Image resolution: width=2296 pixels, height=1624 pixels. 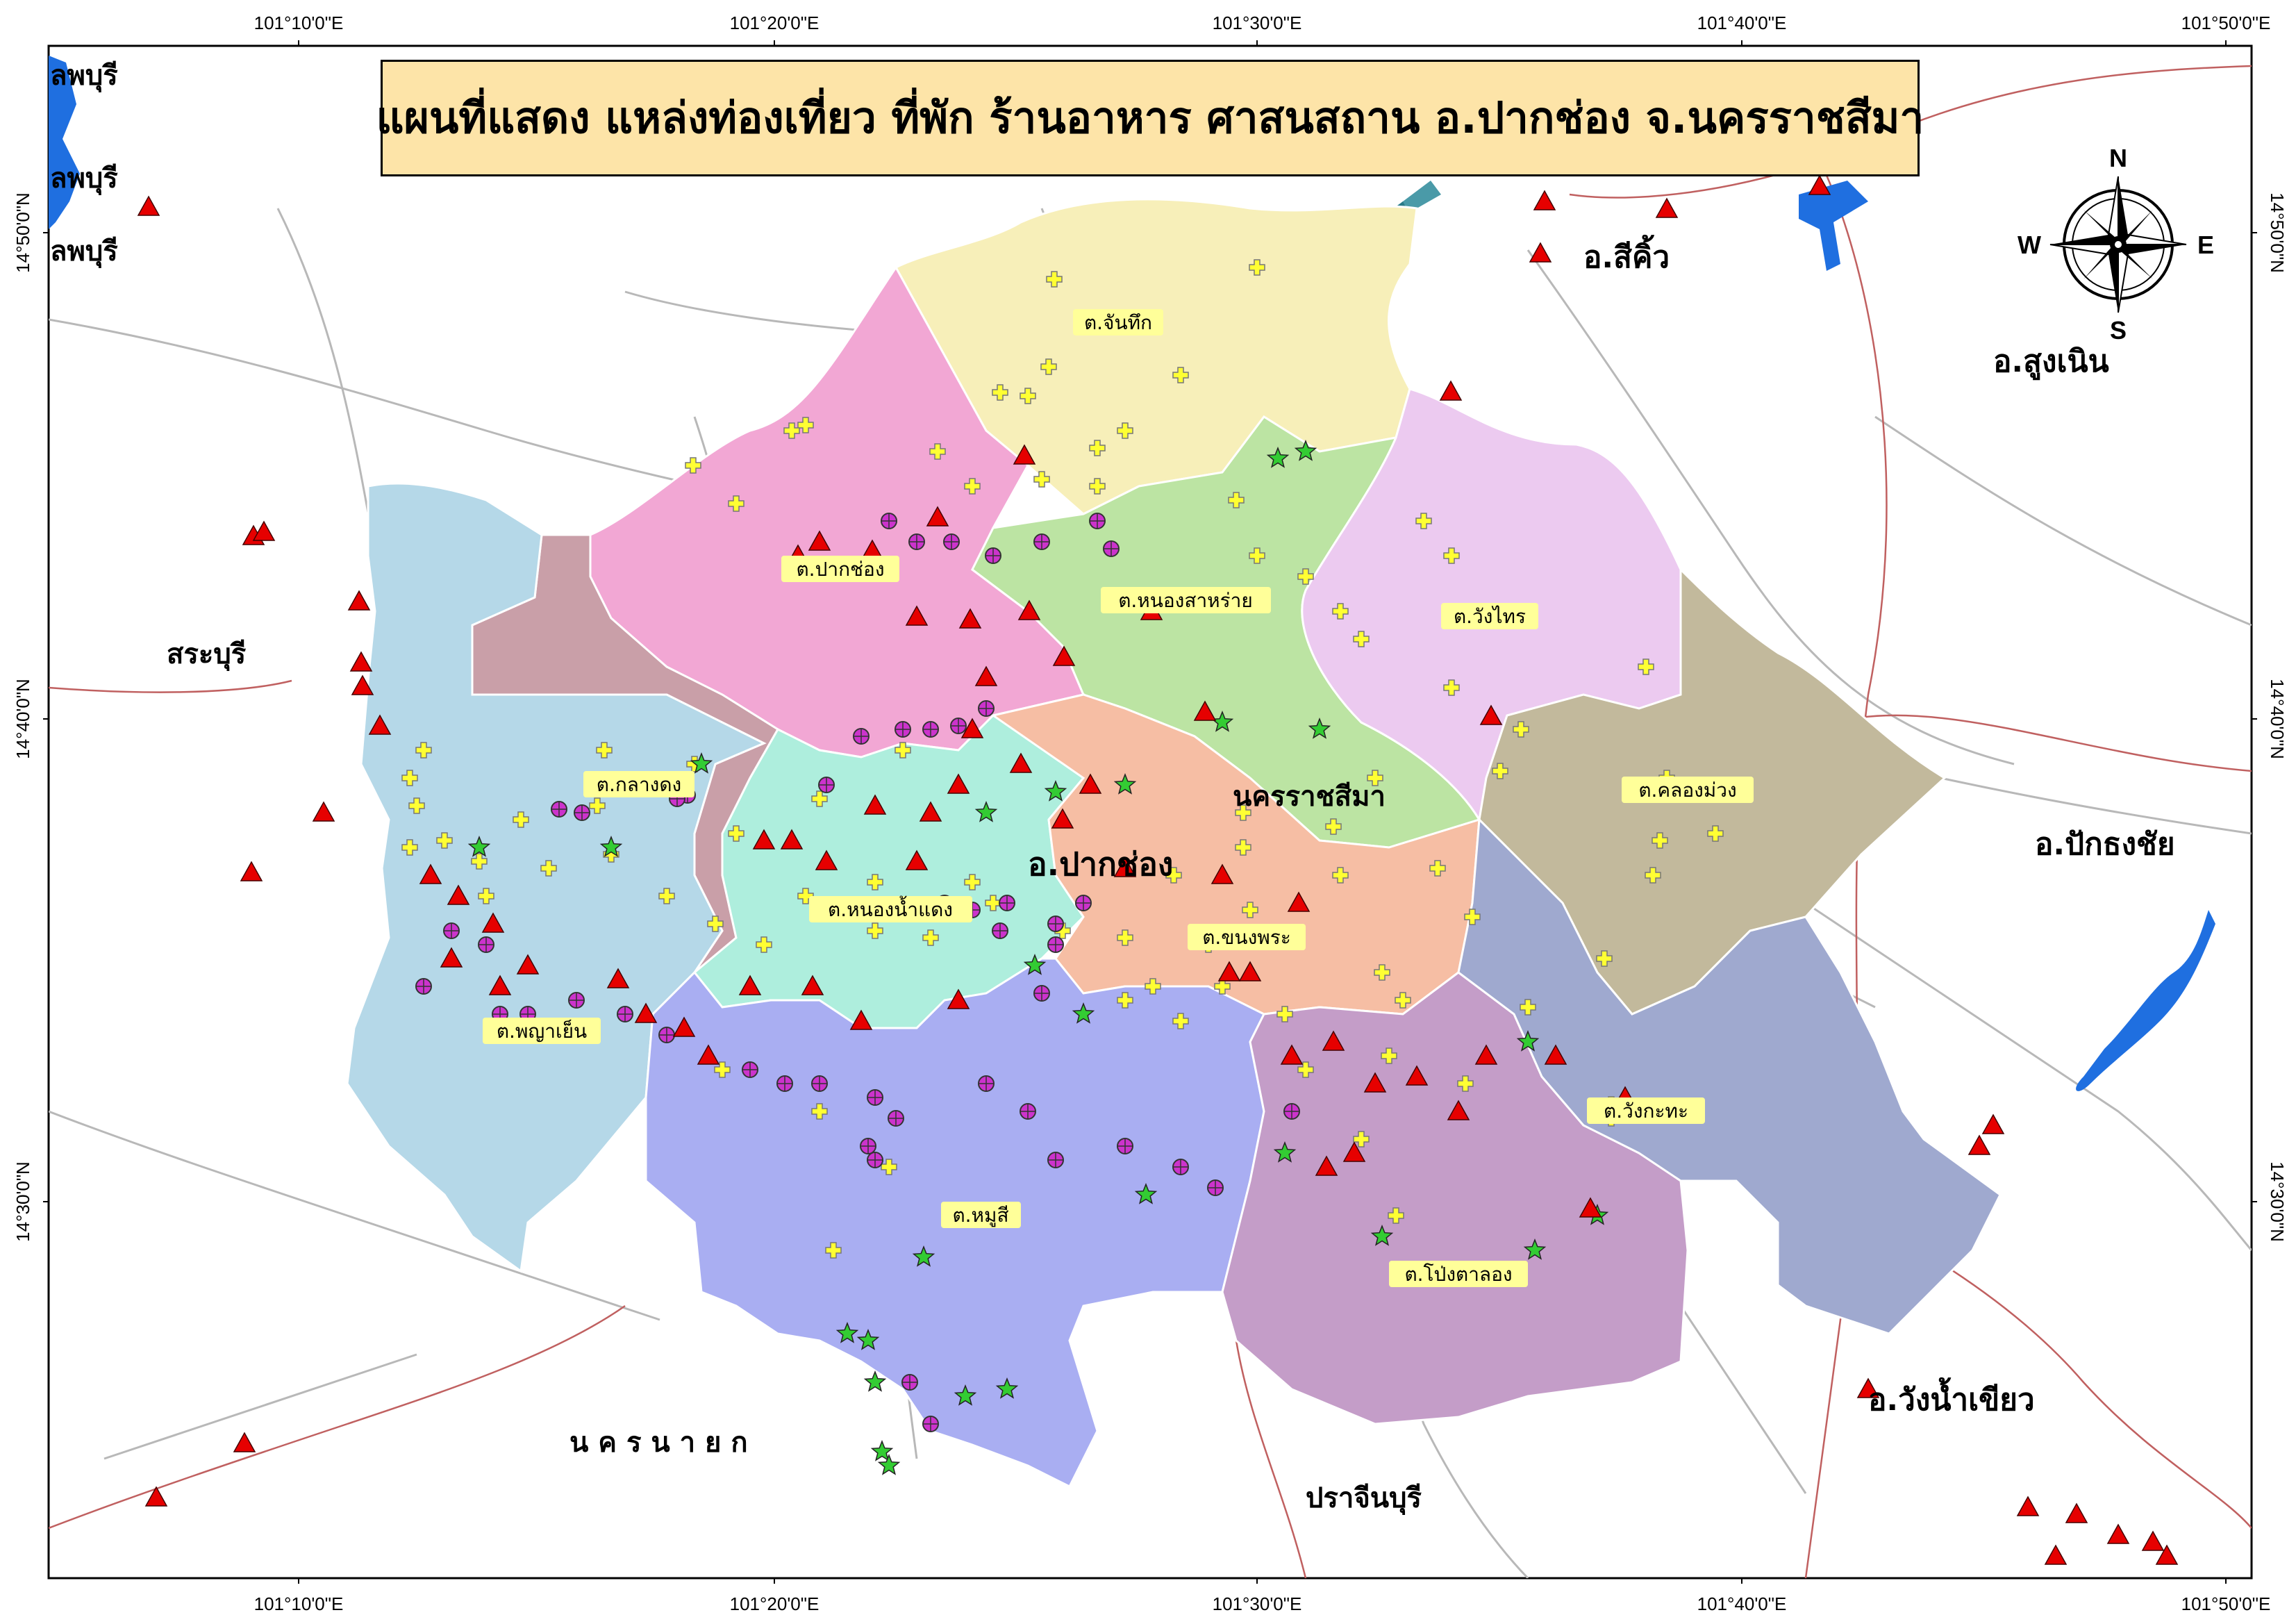 I want to click on lon-label-bottom-3: 101°30'0"E, so click(x=1258, y=1603).